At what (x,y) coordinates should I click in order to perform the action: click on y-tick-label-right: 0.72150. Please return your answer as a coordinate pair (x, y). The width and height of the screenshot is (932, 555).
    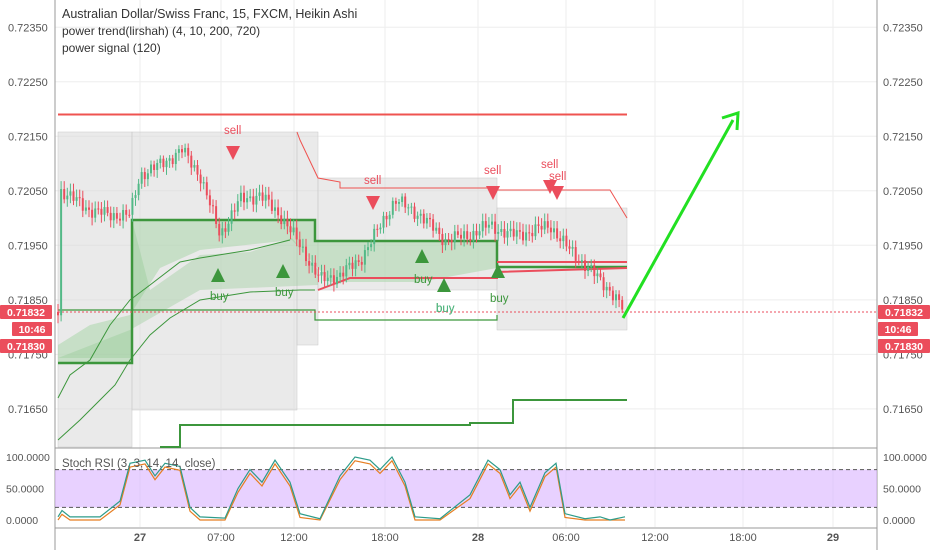
    Looking at the image, I should click on (903, 137).